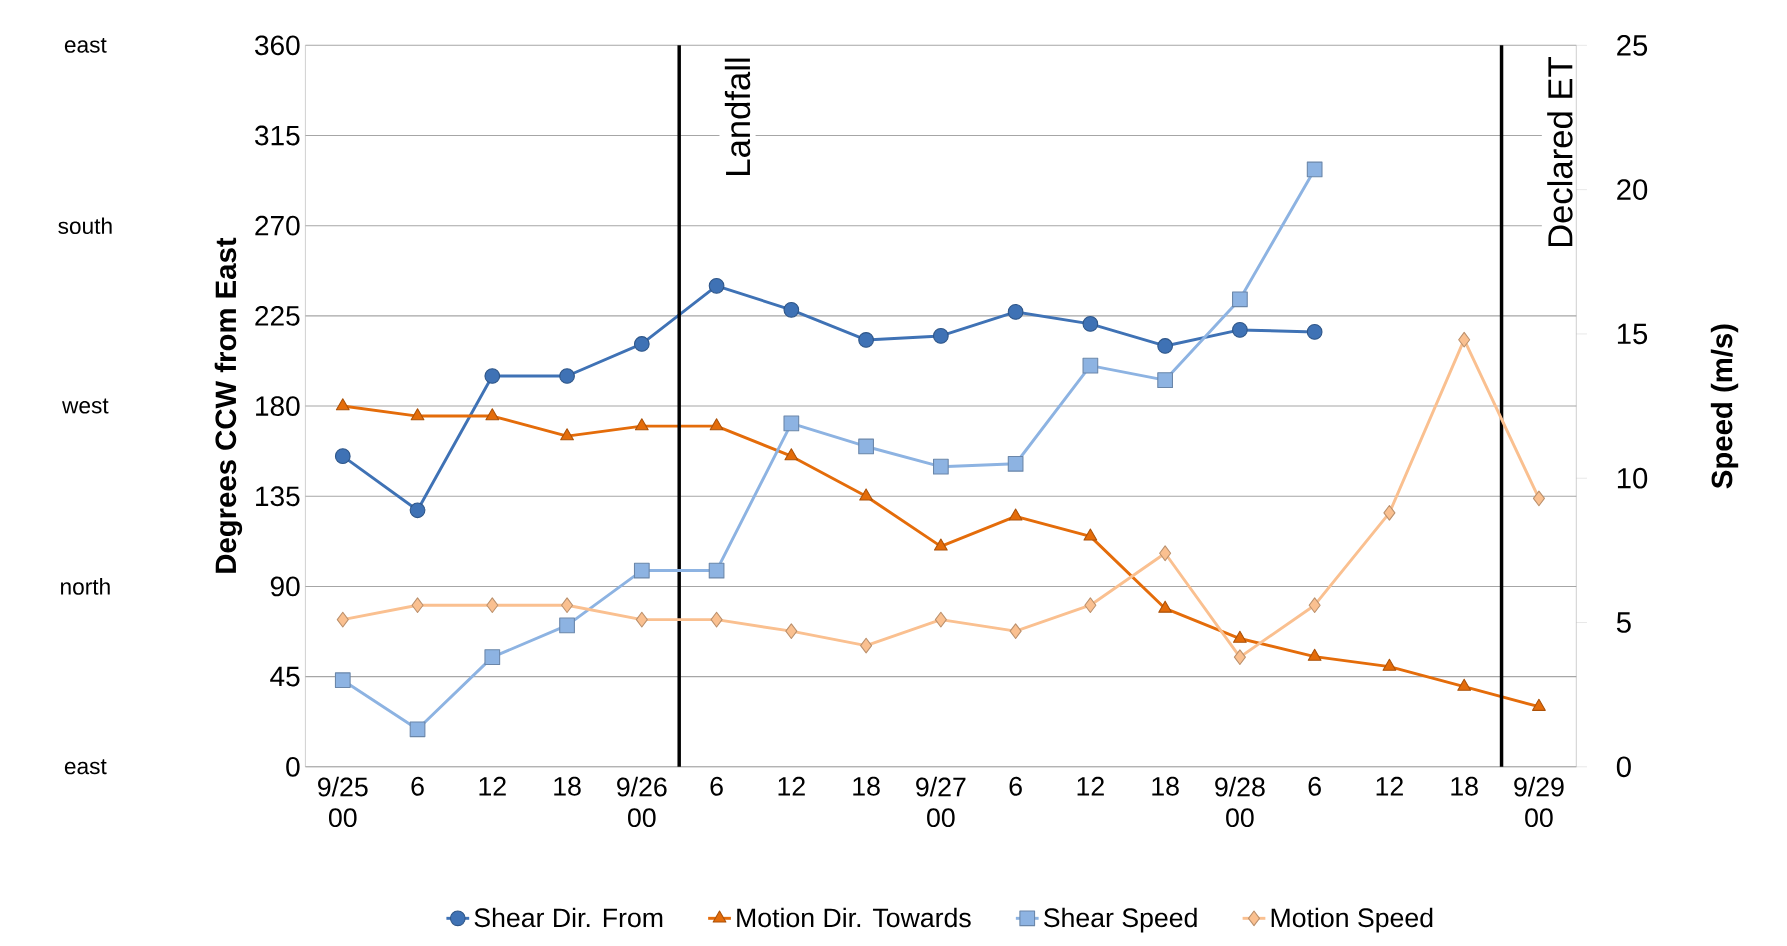  Describe the element at coordinates (285, 676) in the screenshot. I see `y-tick-label: 45` at that location.